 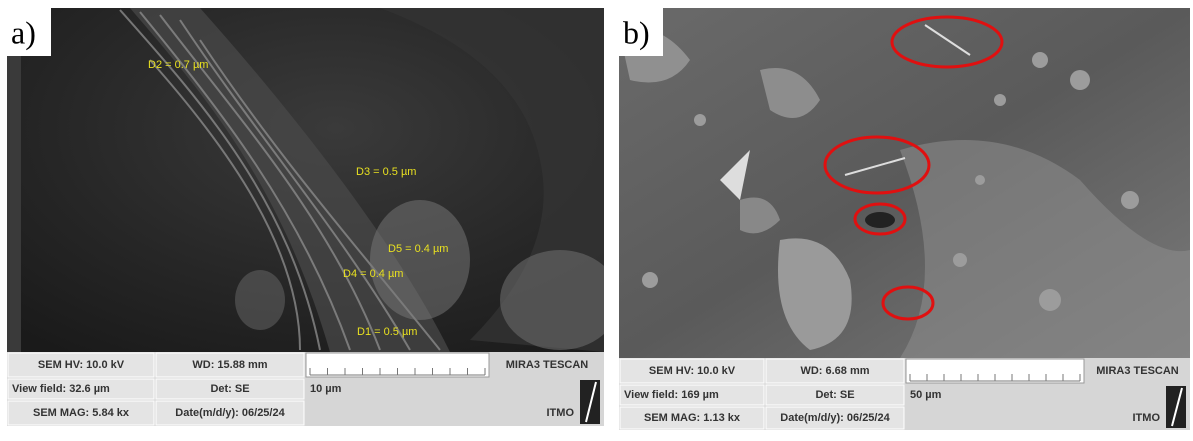 I want to click on info-scale: 50 µm, so click(x=926, y=395).